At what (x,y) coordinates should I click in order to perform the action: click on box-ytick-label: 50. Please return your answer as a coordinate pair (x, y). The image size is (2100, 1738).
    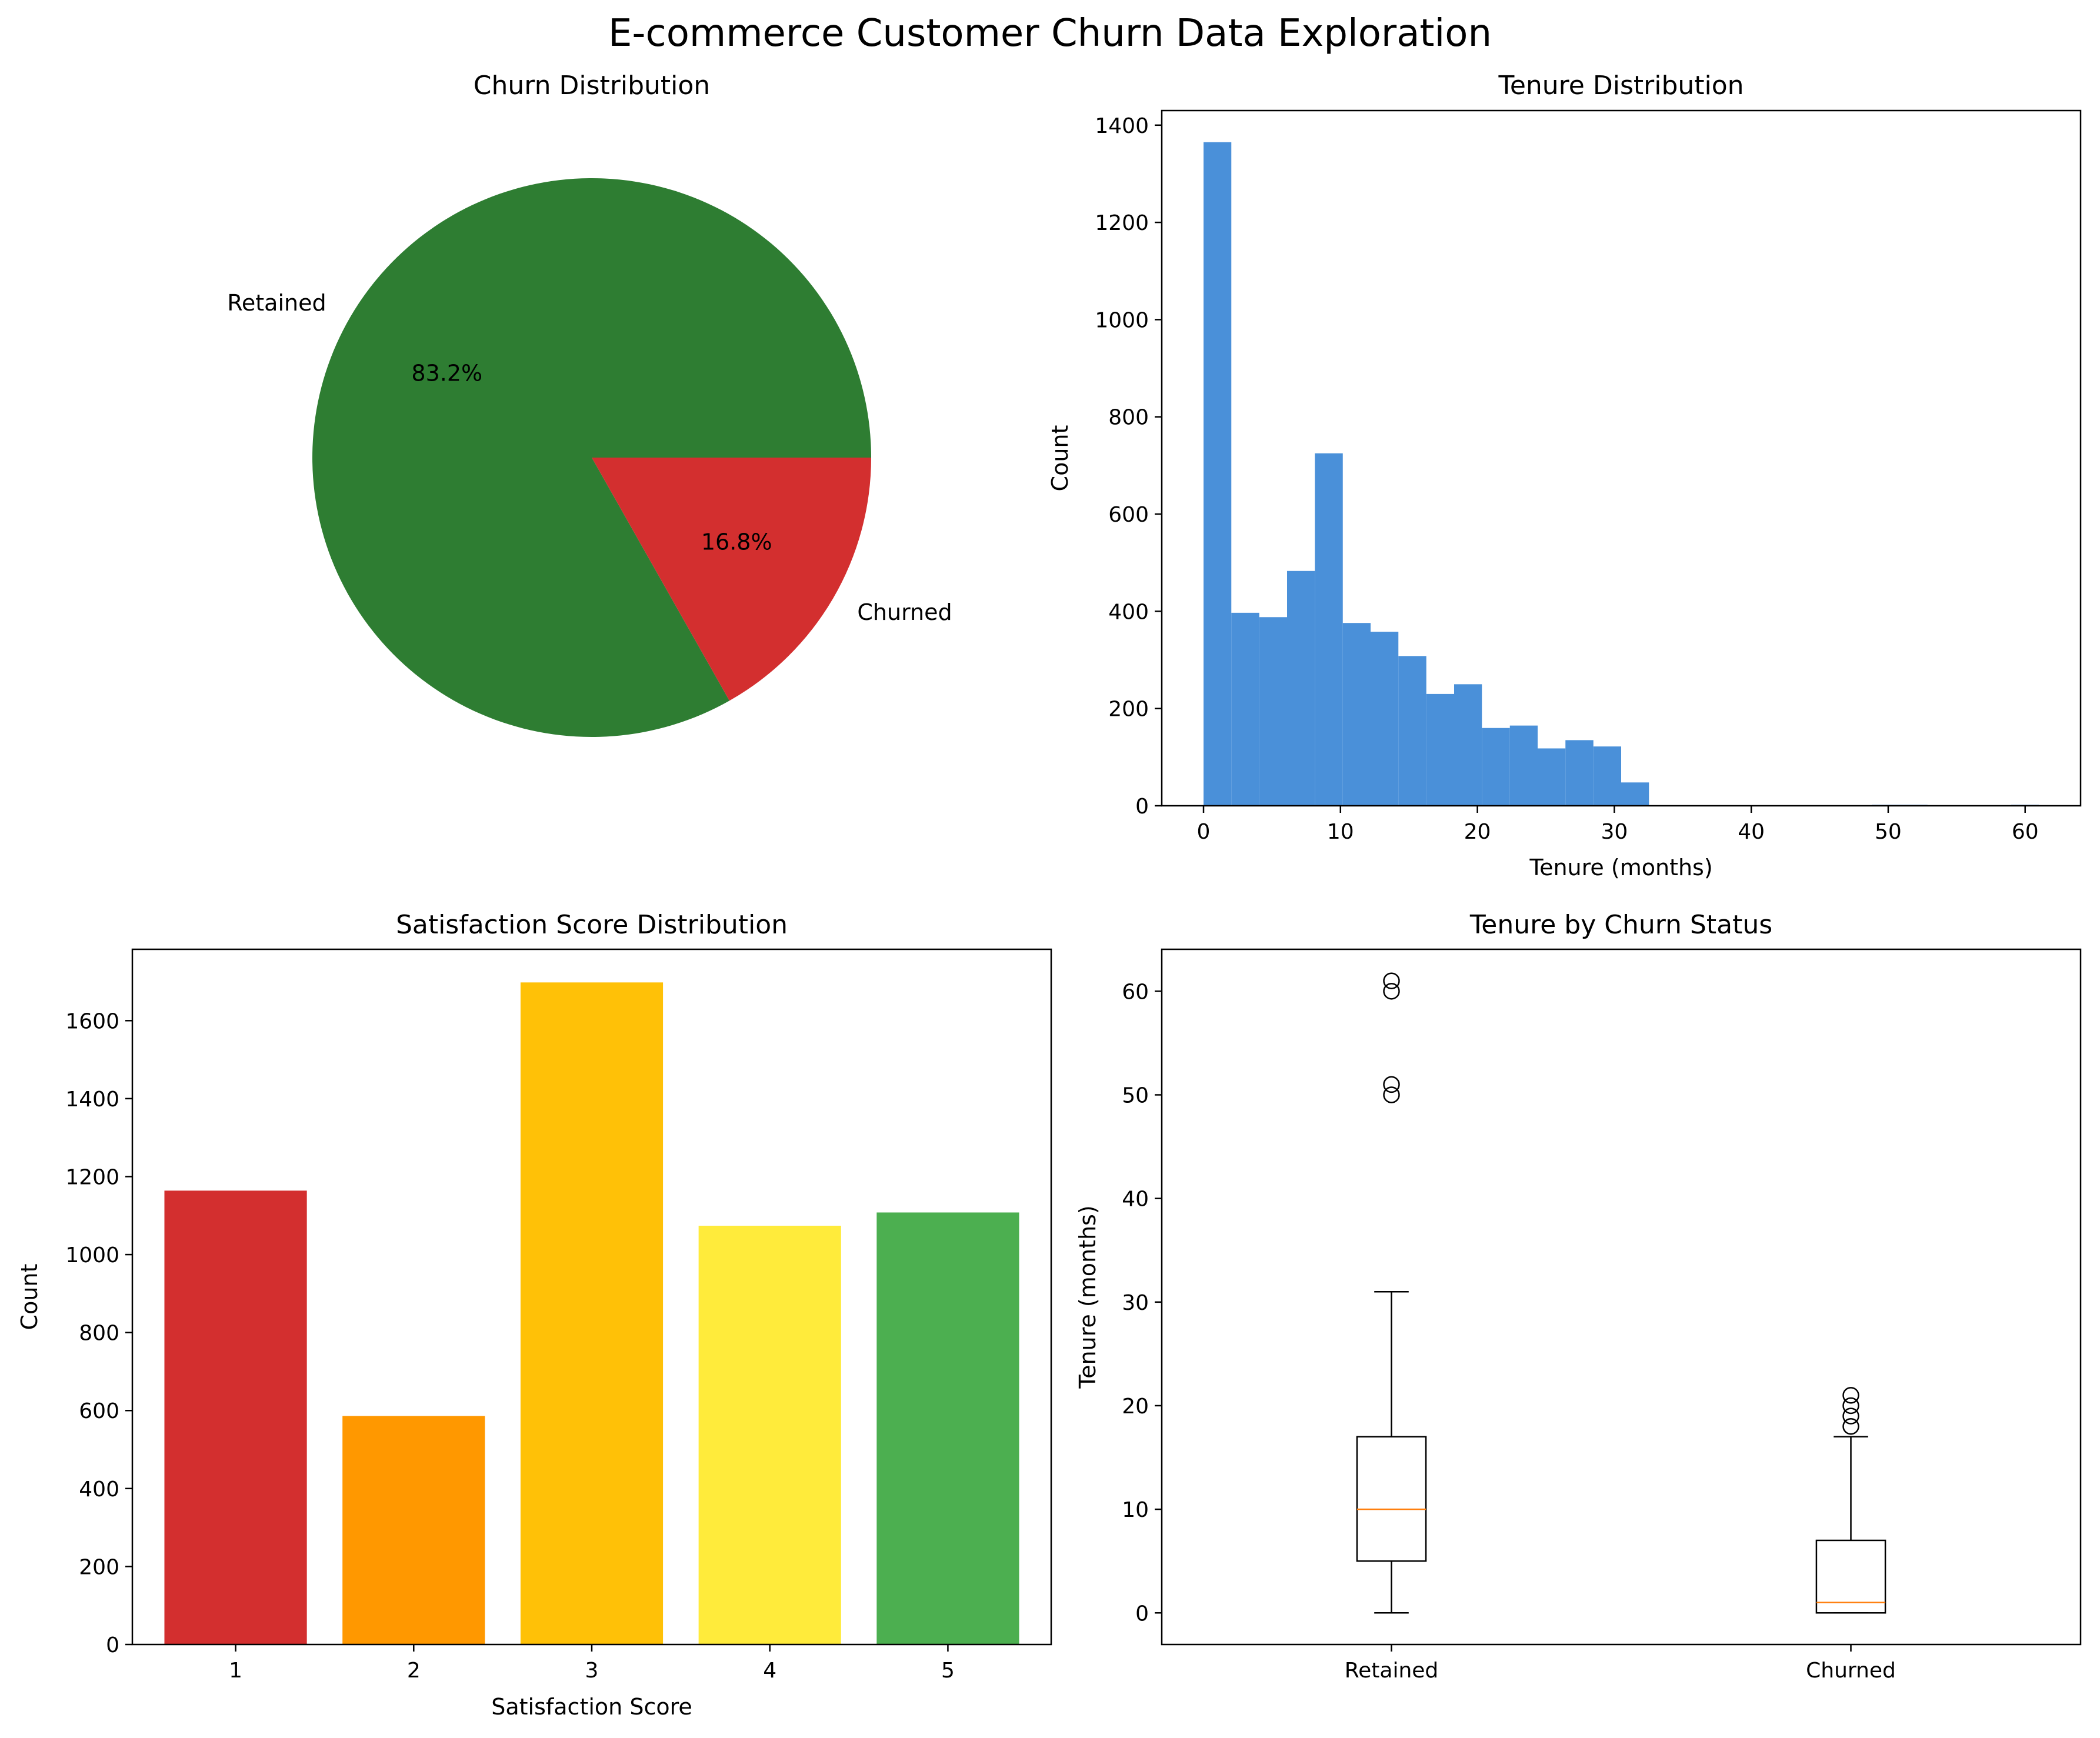
    Looking at the image, I should click on (1135, 1095).